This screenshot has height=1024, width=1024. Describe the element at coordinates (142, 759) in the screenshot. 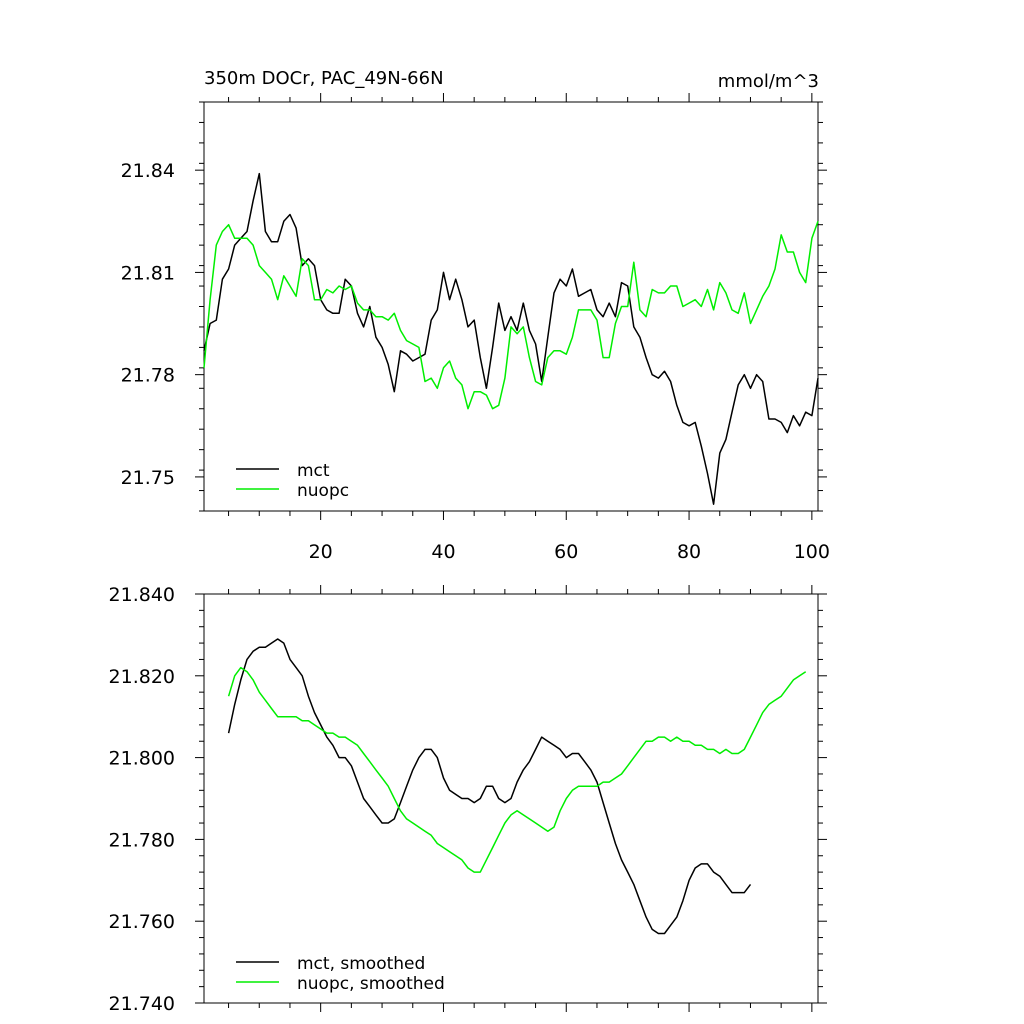

I see `y-tick-label: 21.800` at that location.